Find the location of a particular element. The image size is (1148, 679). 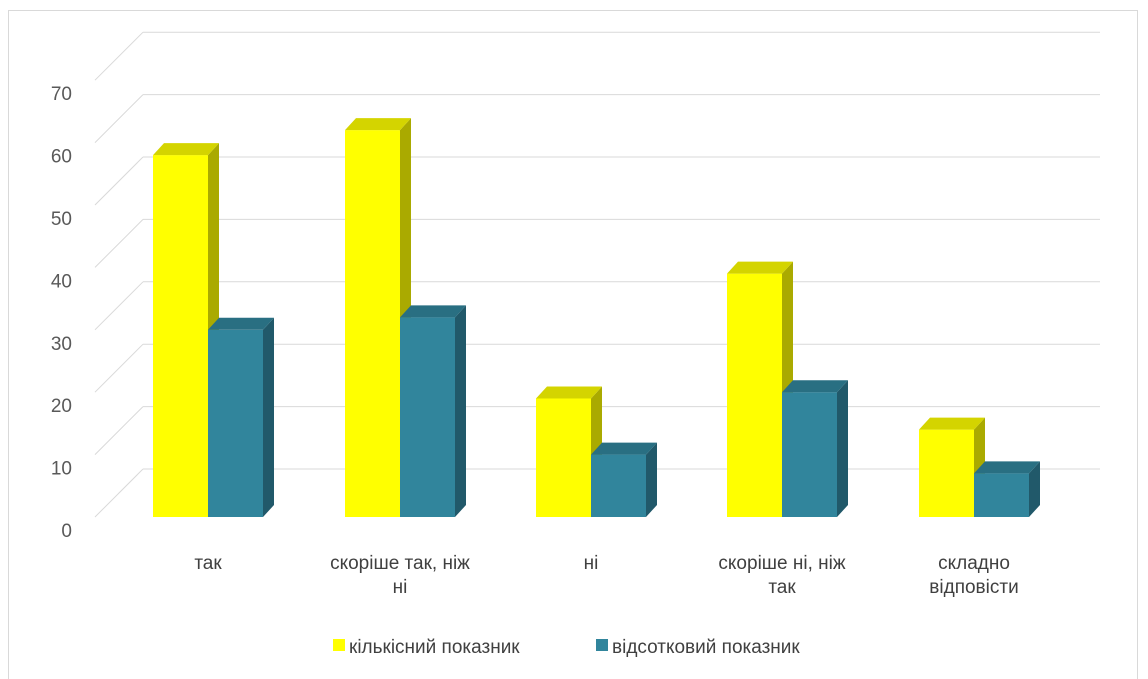

y-tick-label: 60 is located at coordinates (61, 157).